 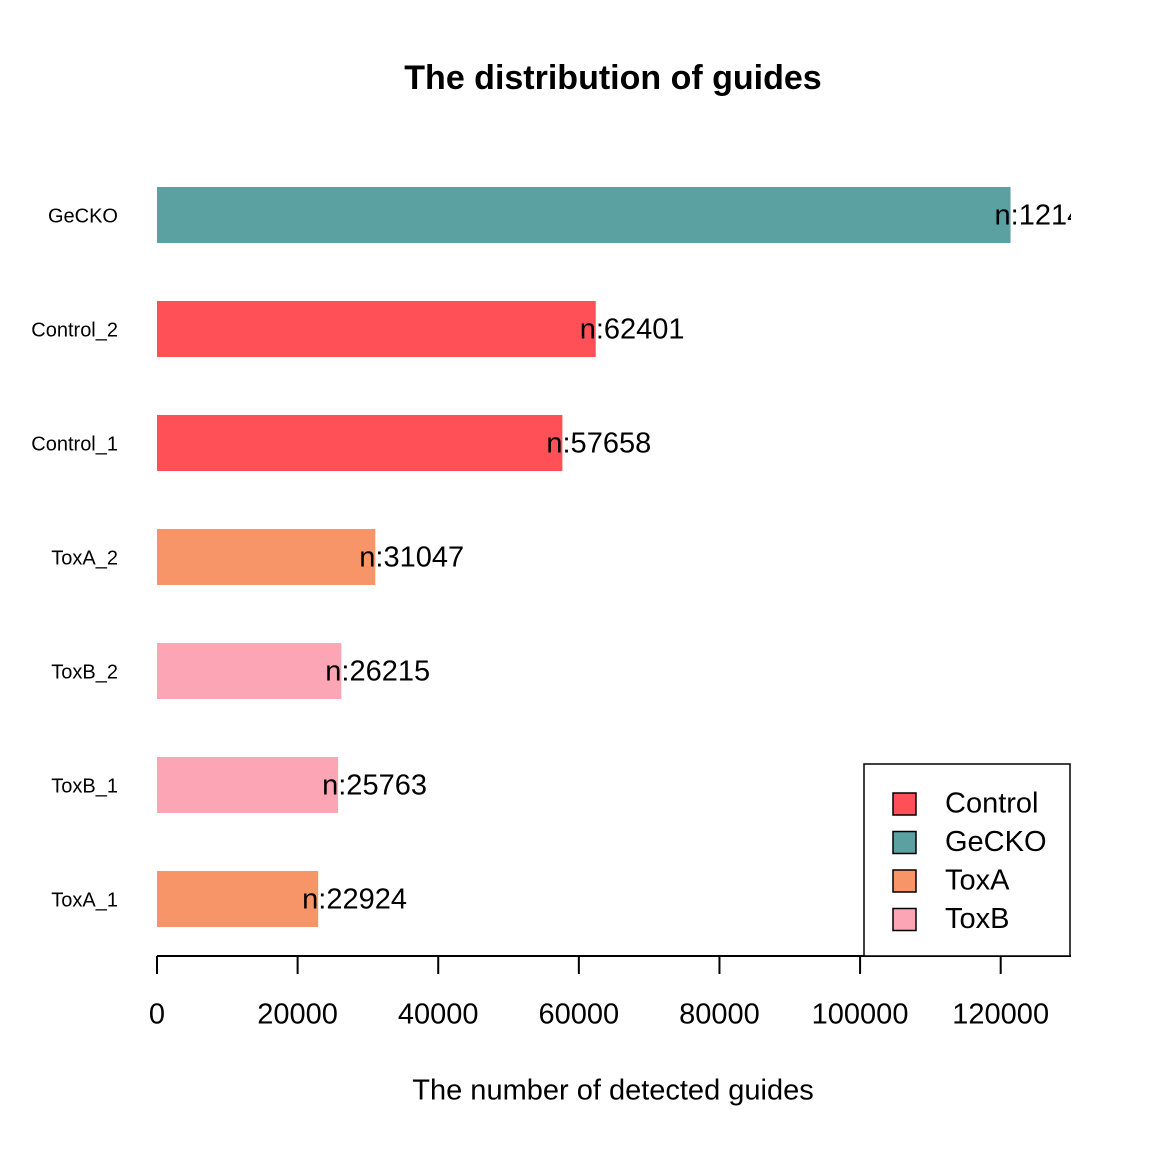 What do you see at coordinates (992, 804) in the screenshot?
I see `legend-label: Control` at bounding box center [992, 804].